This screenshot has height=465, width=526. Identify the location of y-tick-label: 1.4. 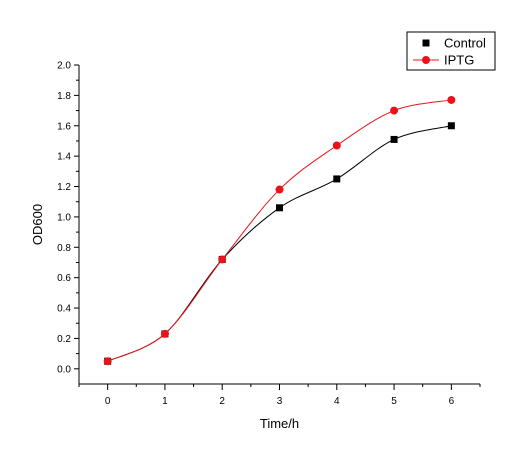
(64, 157).